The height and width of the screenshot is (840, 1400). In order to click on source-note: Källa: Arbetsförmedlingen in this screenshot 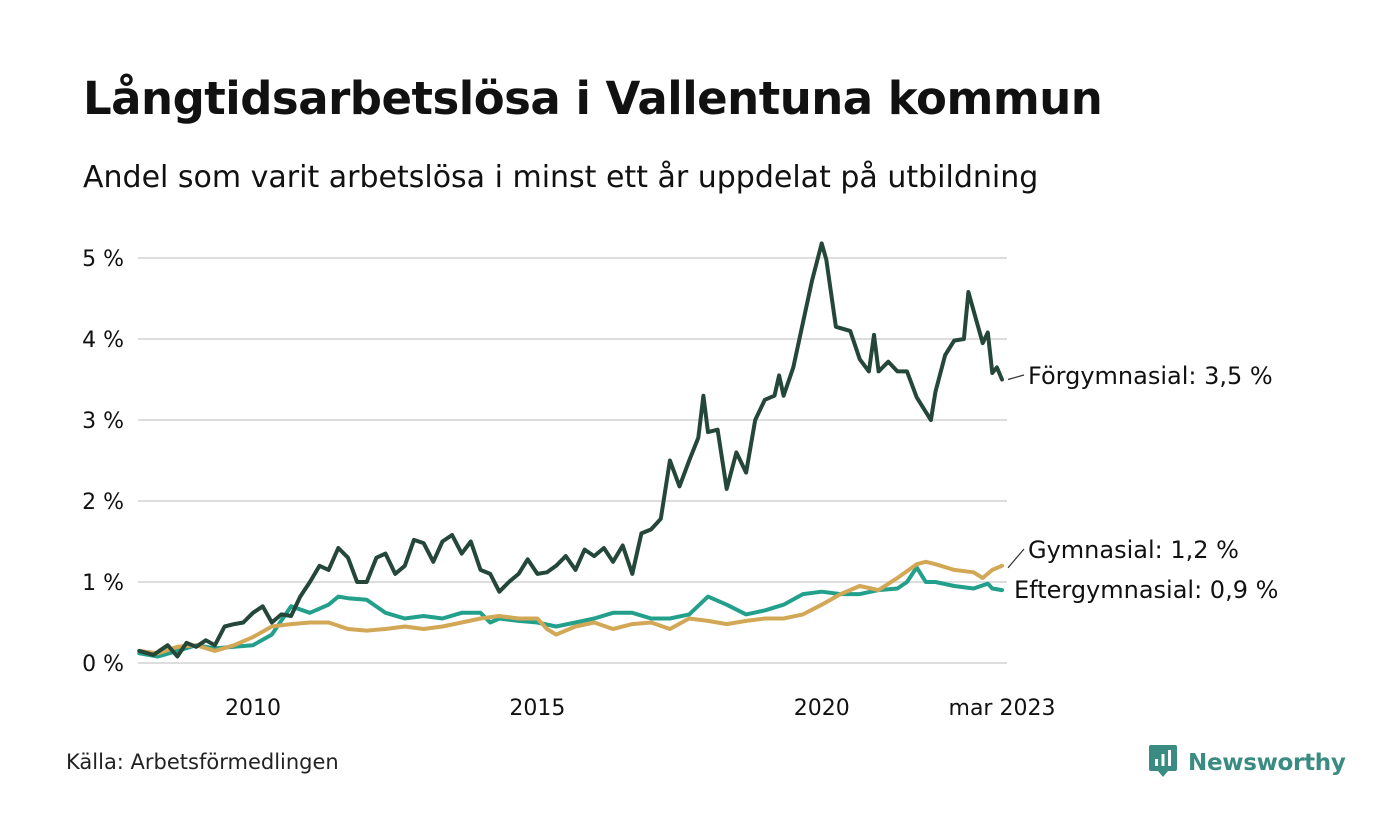, I will do `click(202, 762)`.